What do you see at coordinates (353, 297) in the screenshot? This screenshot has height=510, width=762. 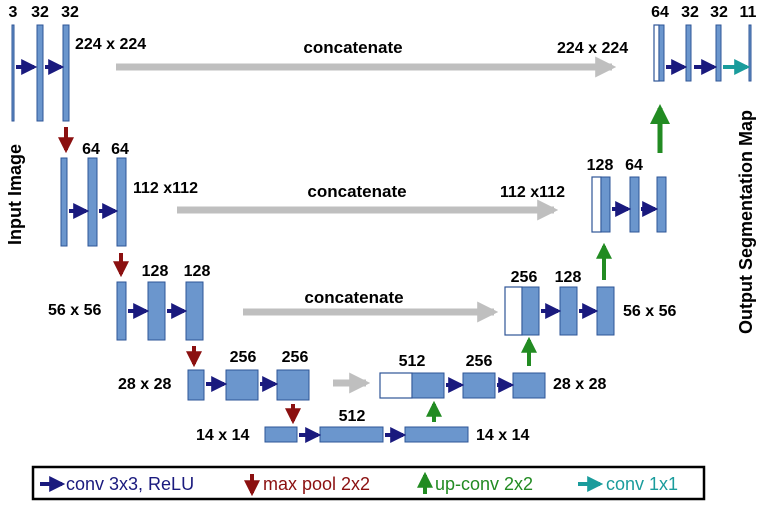 I see `concat-label-level3: concatenate` at bounding box center [353, 297].